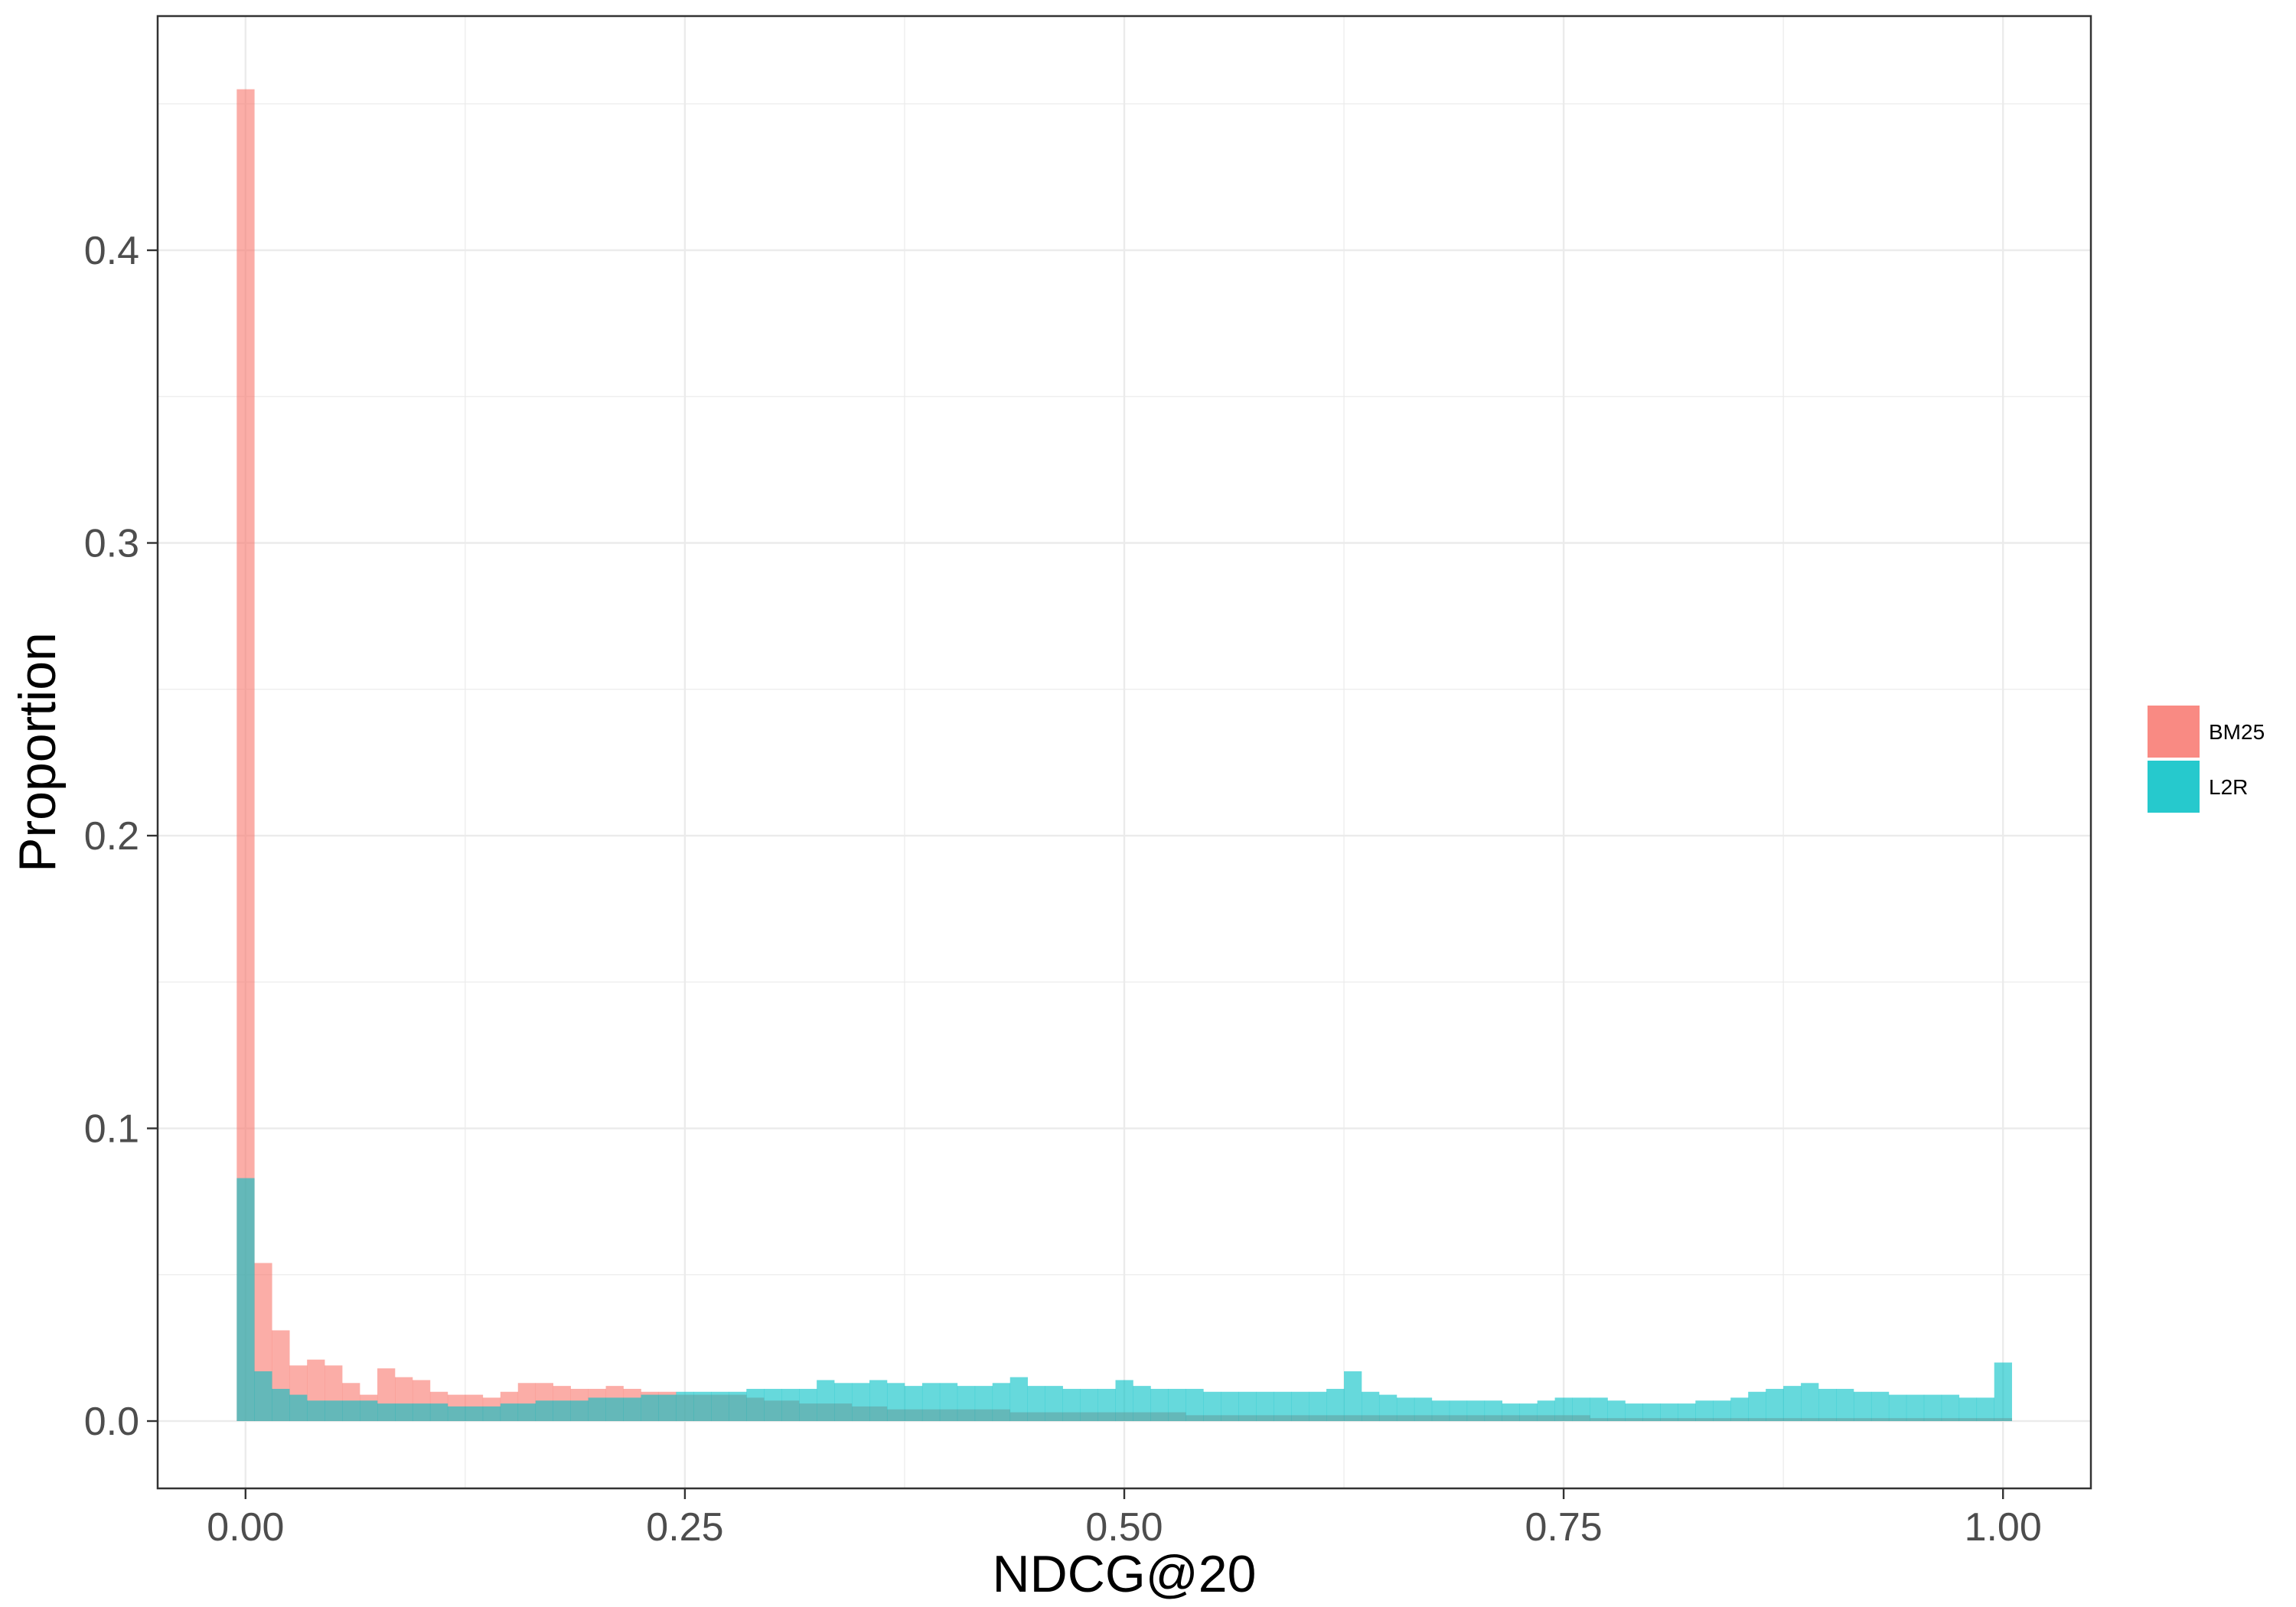 The width and height of the screenshot is (2296, 1607). I want to click on x-tick-label: 0.50, so click(1124, 1527).